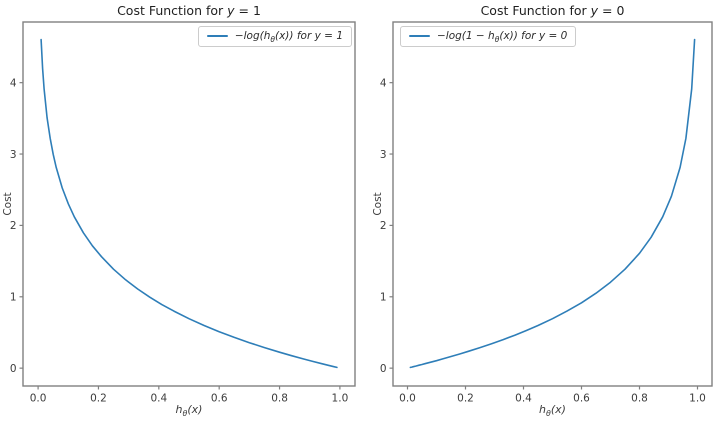 This screenshot has width=720, height=428. I want to click on legend: −log(1 − hθ(x)) for y = 0, so click(488, 36).